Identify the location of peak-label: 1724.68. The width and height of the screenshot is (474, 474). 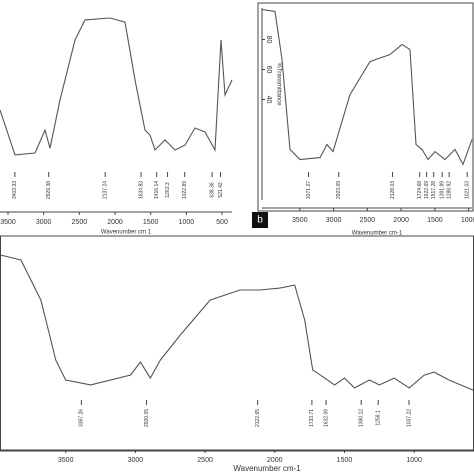
(420, 190).